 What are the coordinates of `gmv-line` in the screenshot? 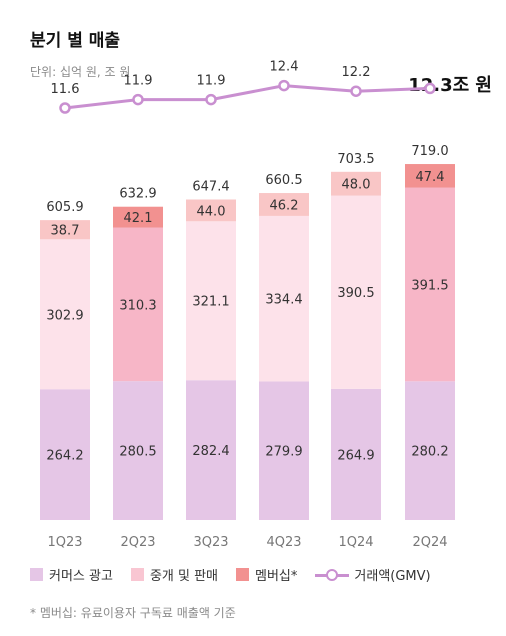 It's located at (247, 97).